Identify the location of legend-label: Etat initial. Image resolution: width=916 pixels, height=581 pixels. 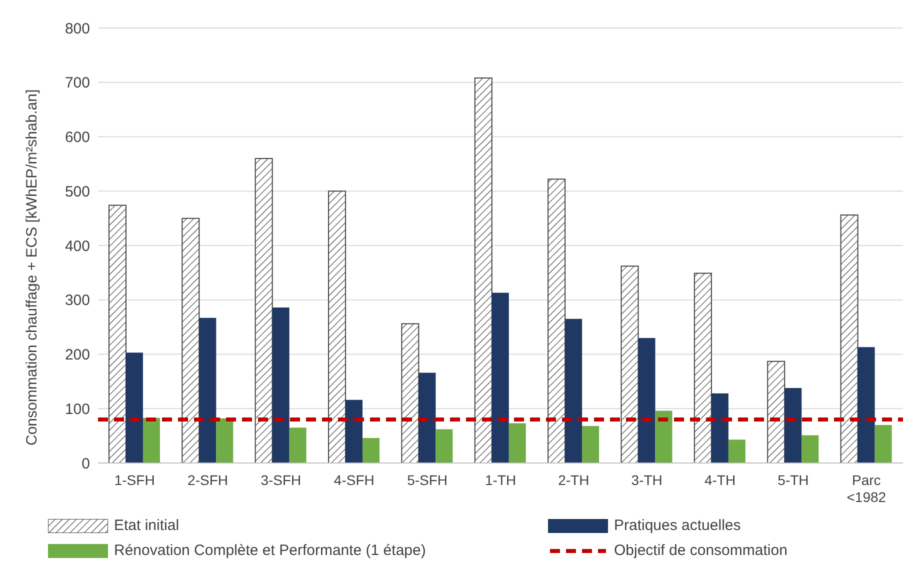
(147, 525).